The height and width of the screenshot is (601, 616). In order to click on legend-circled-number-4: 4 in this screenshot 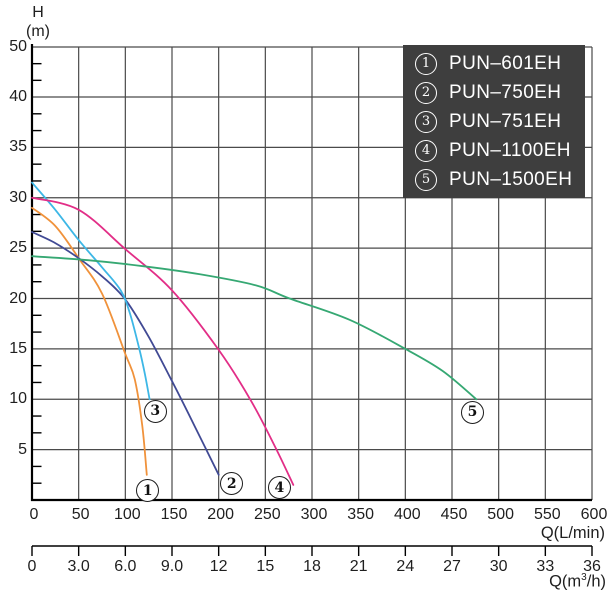, I will do `click(426, 150)`.